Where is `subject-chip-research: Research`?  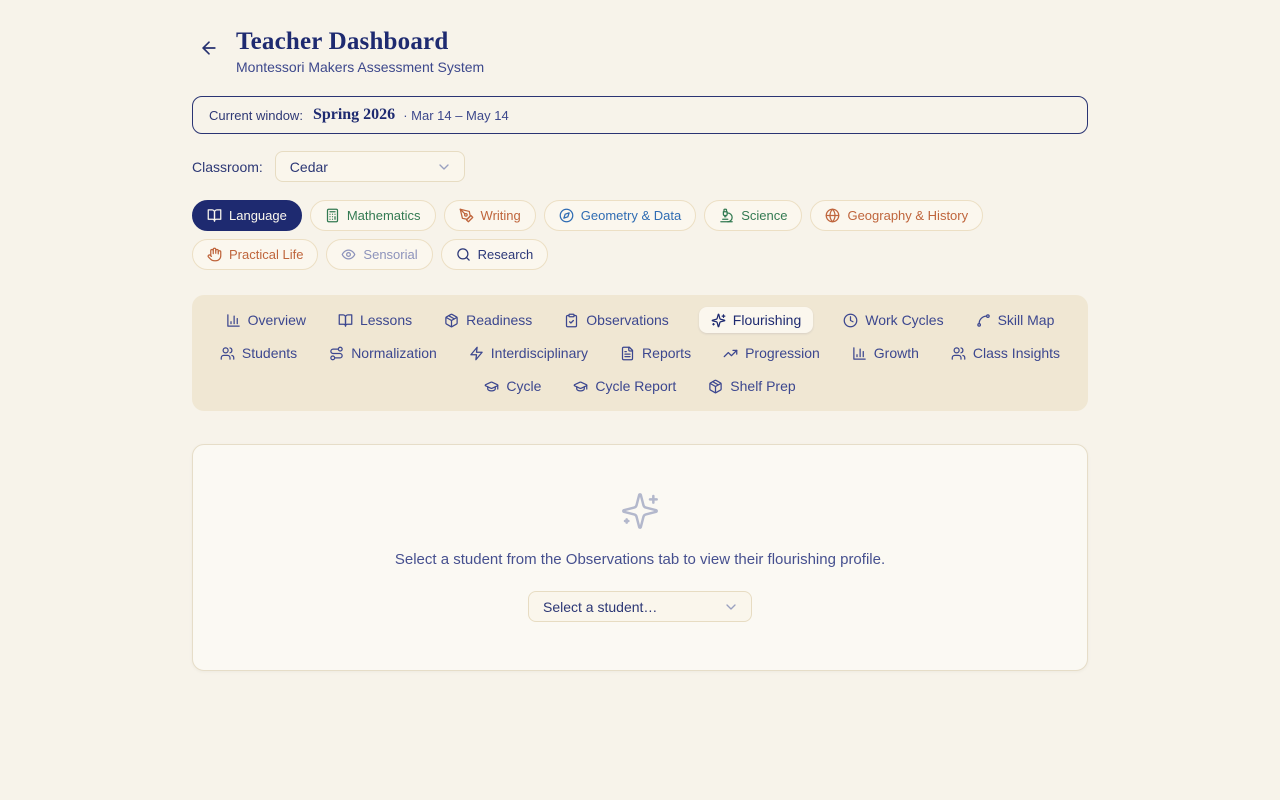
subject-chip-research: Research is located at coordinates (494, 254).